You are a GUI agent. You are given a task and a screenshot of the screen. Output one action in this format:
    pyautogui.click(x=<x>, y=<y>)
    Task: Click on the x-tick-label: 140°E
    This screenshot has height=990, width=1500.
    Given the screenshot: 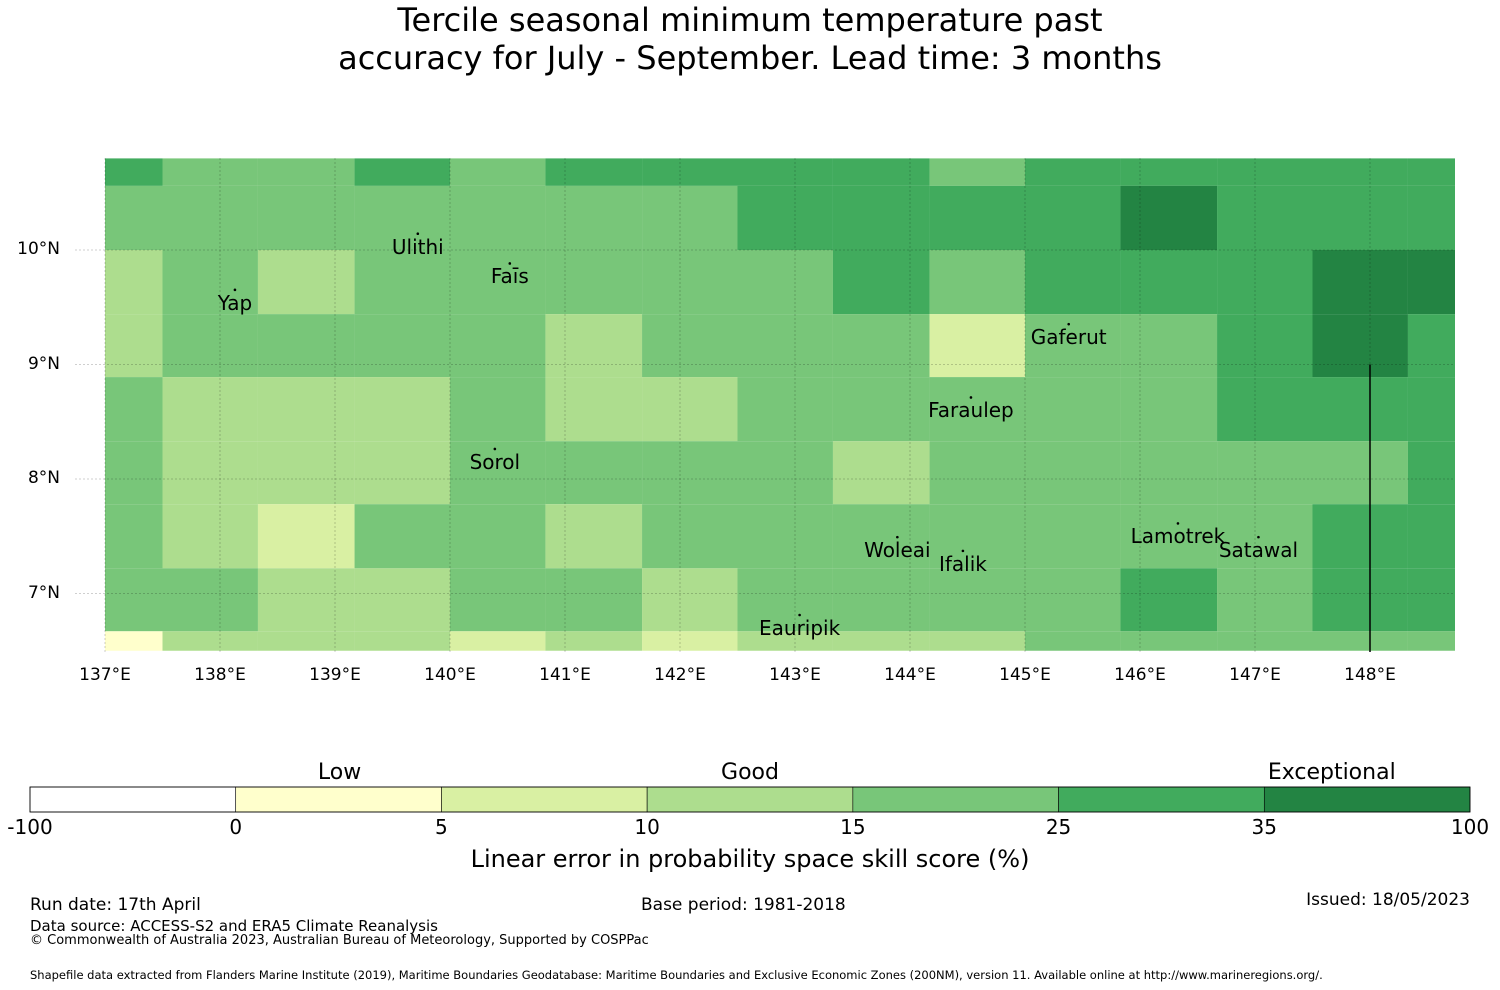 What is the action you would take?
    pyautogui.click(x=450, y=675)
    